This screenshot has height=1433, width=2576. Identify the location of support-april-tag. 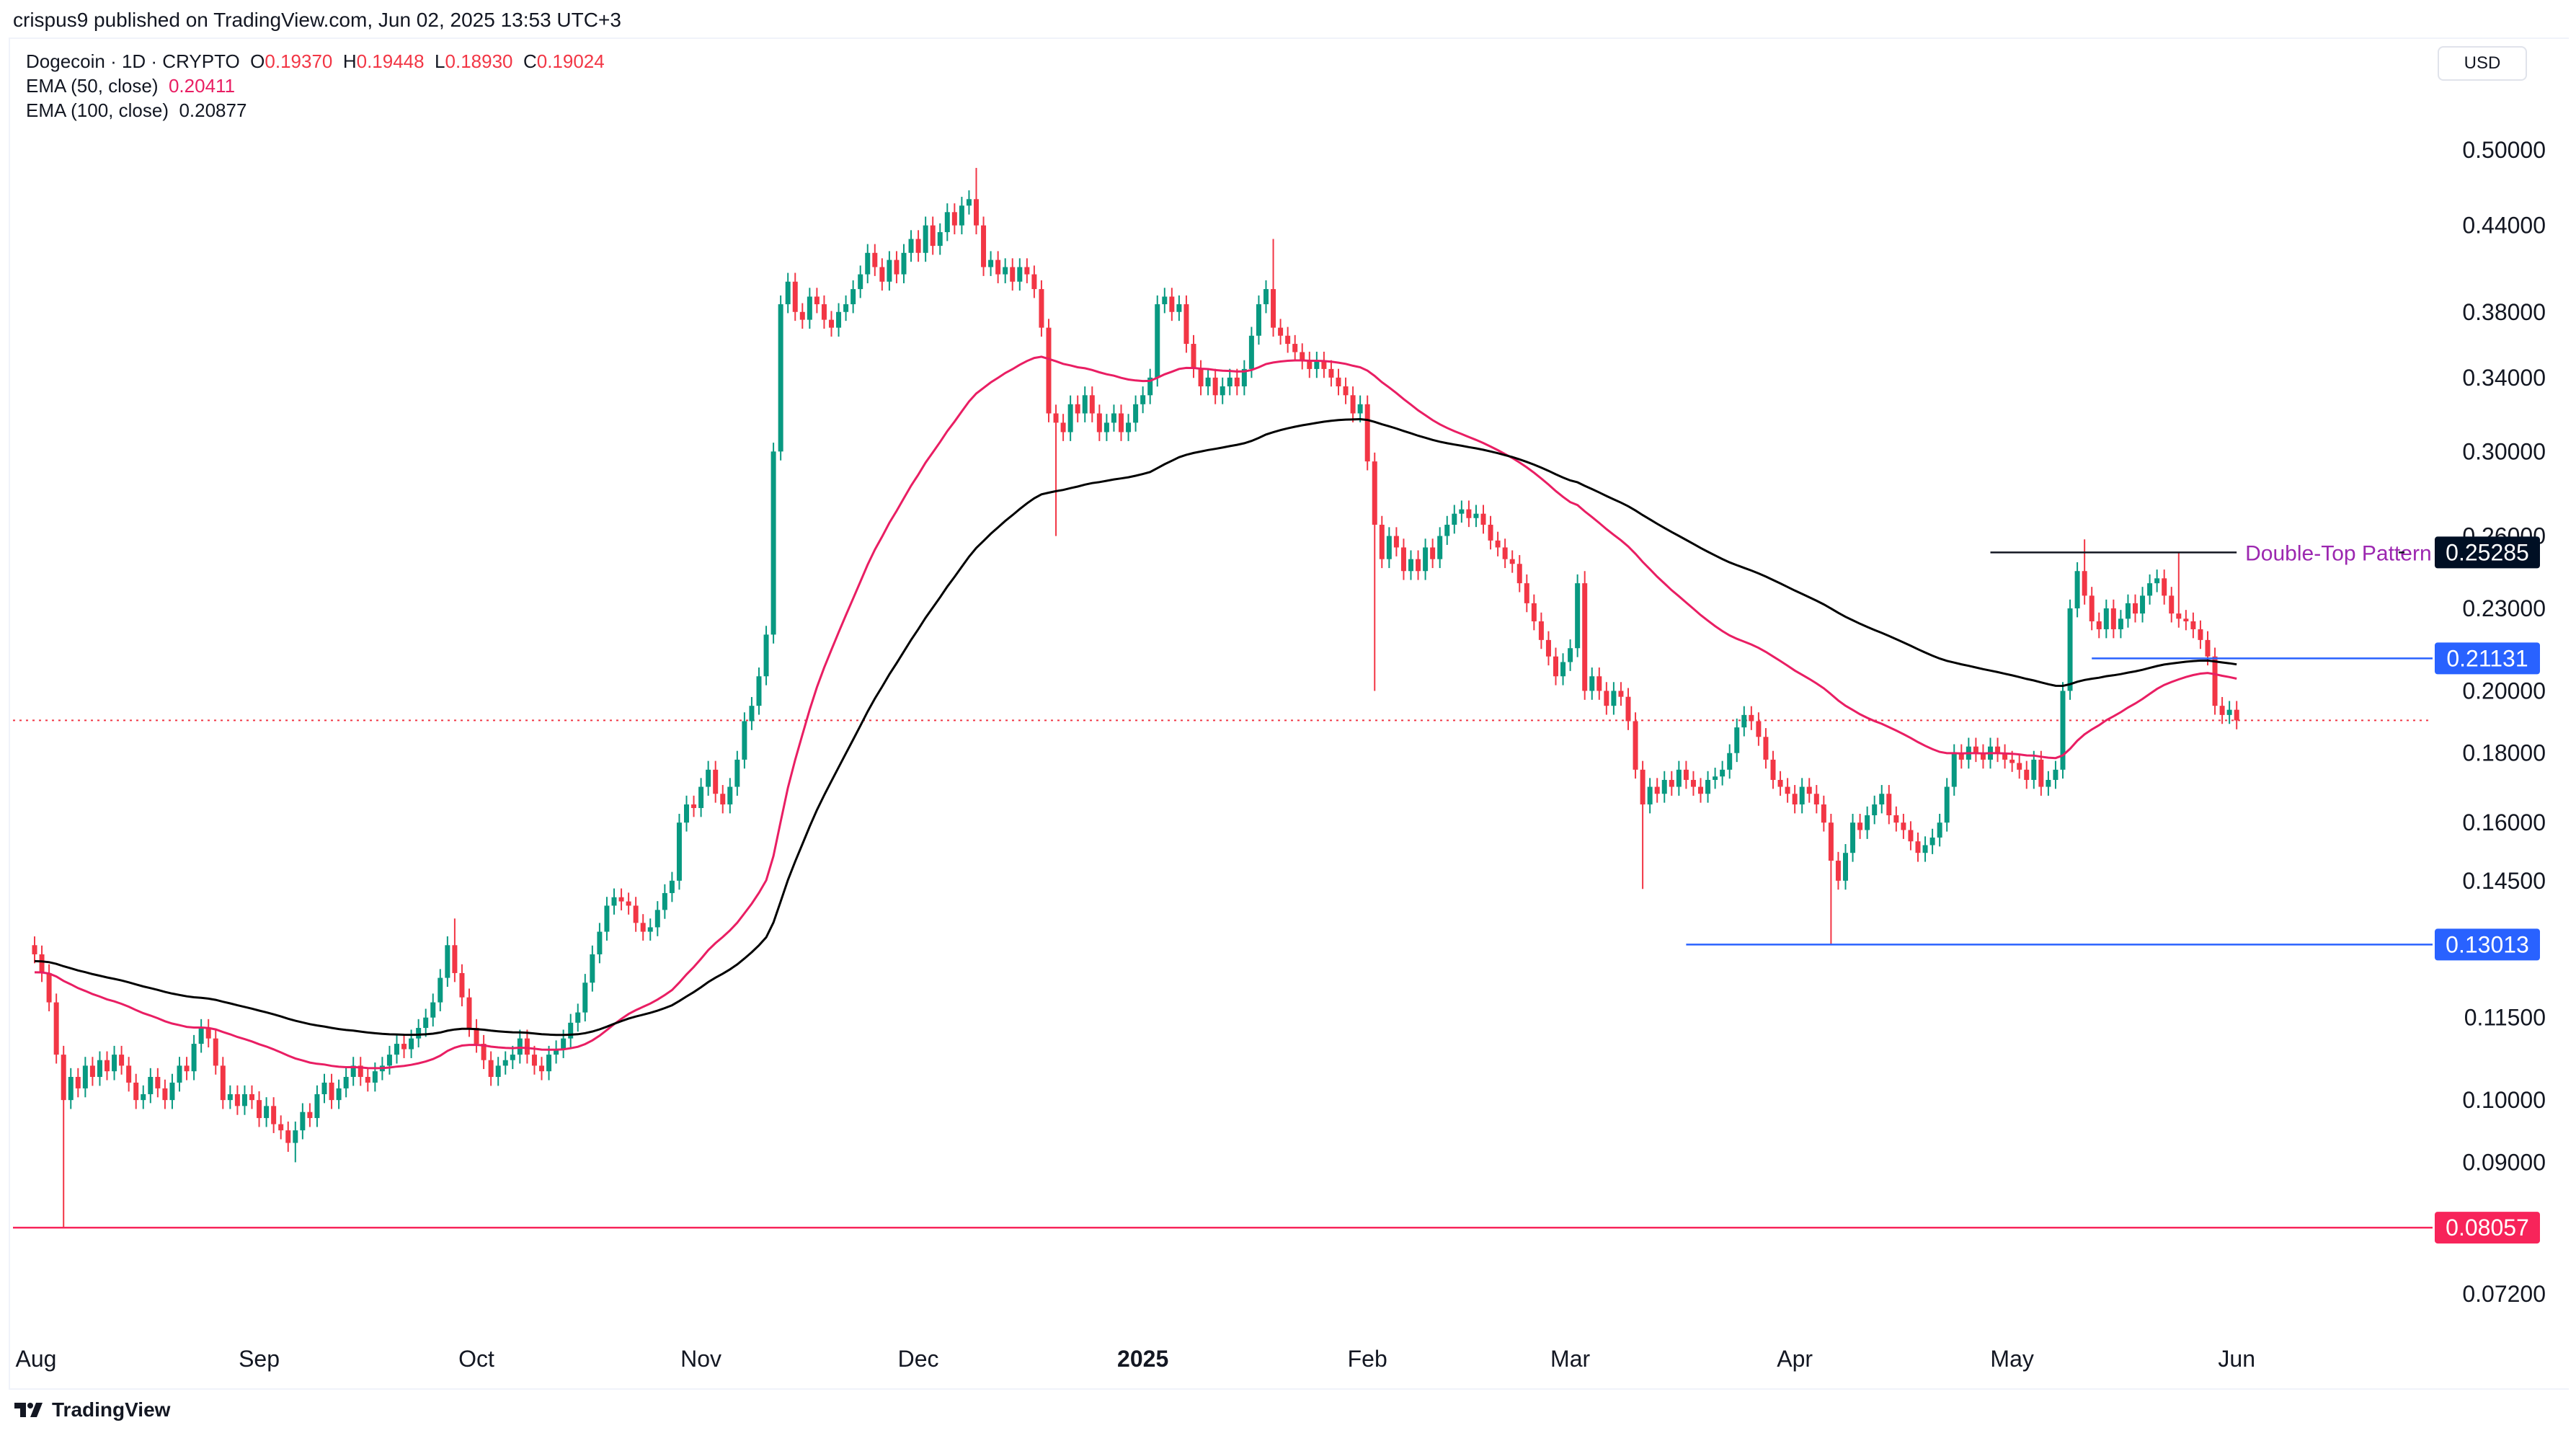
(2487, 944).